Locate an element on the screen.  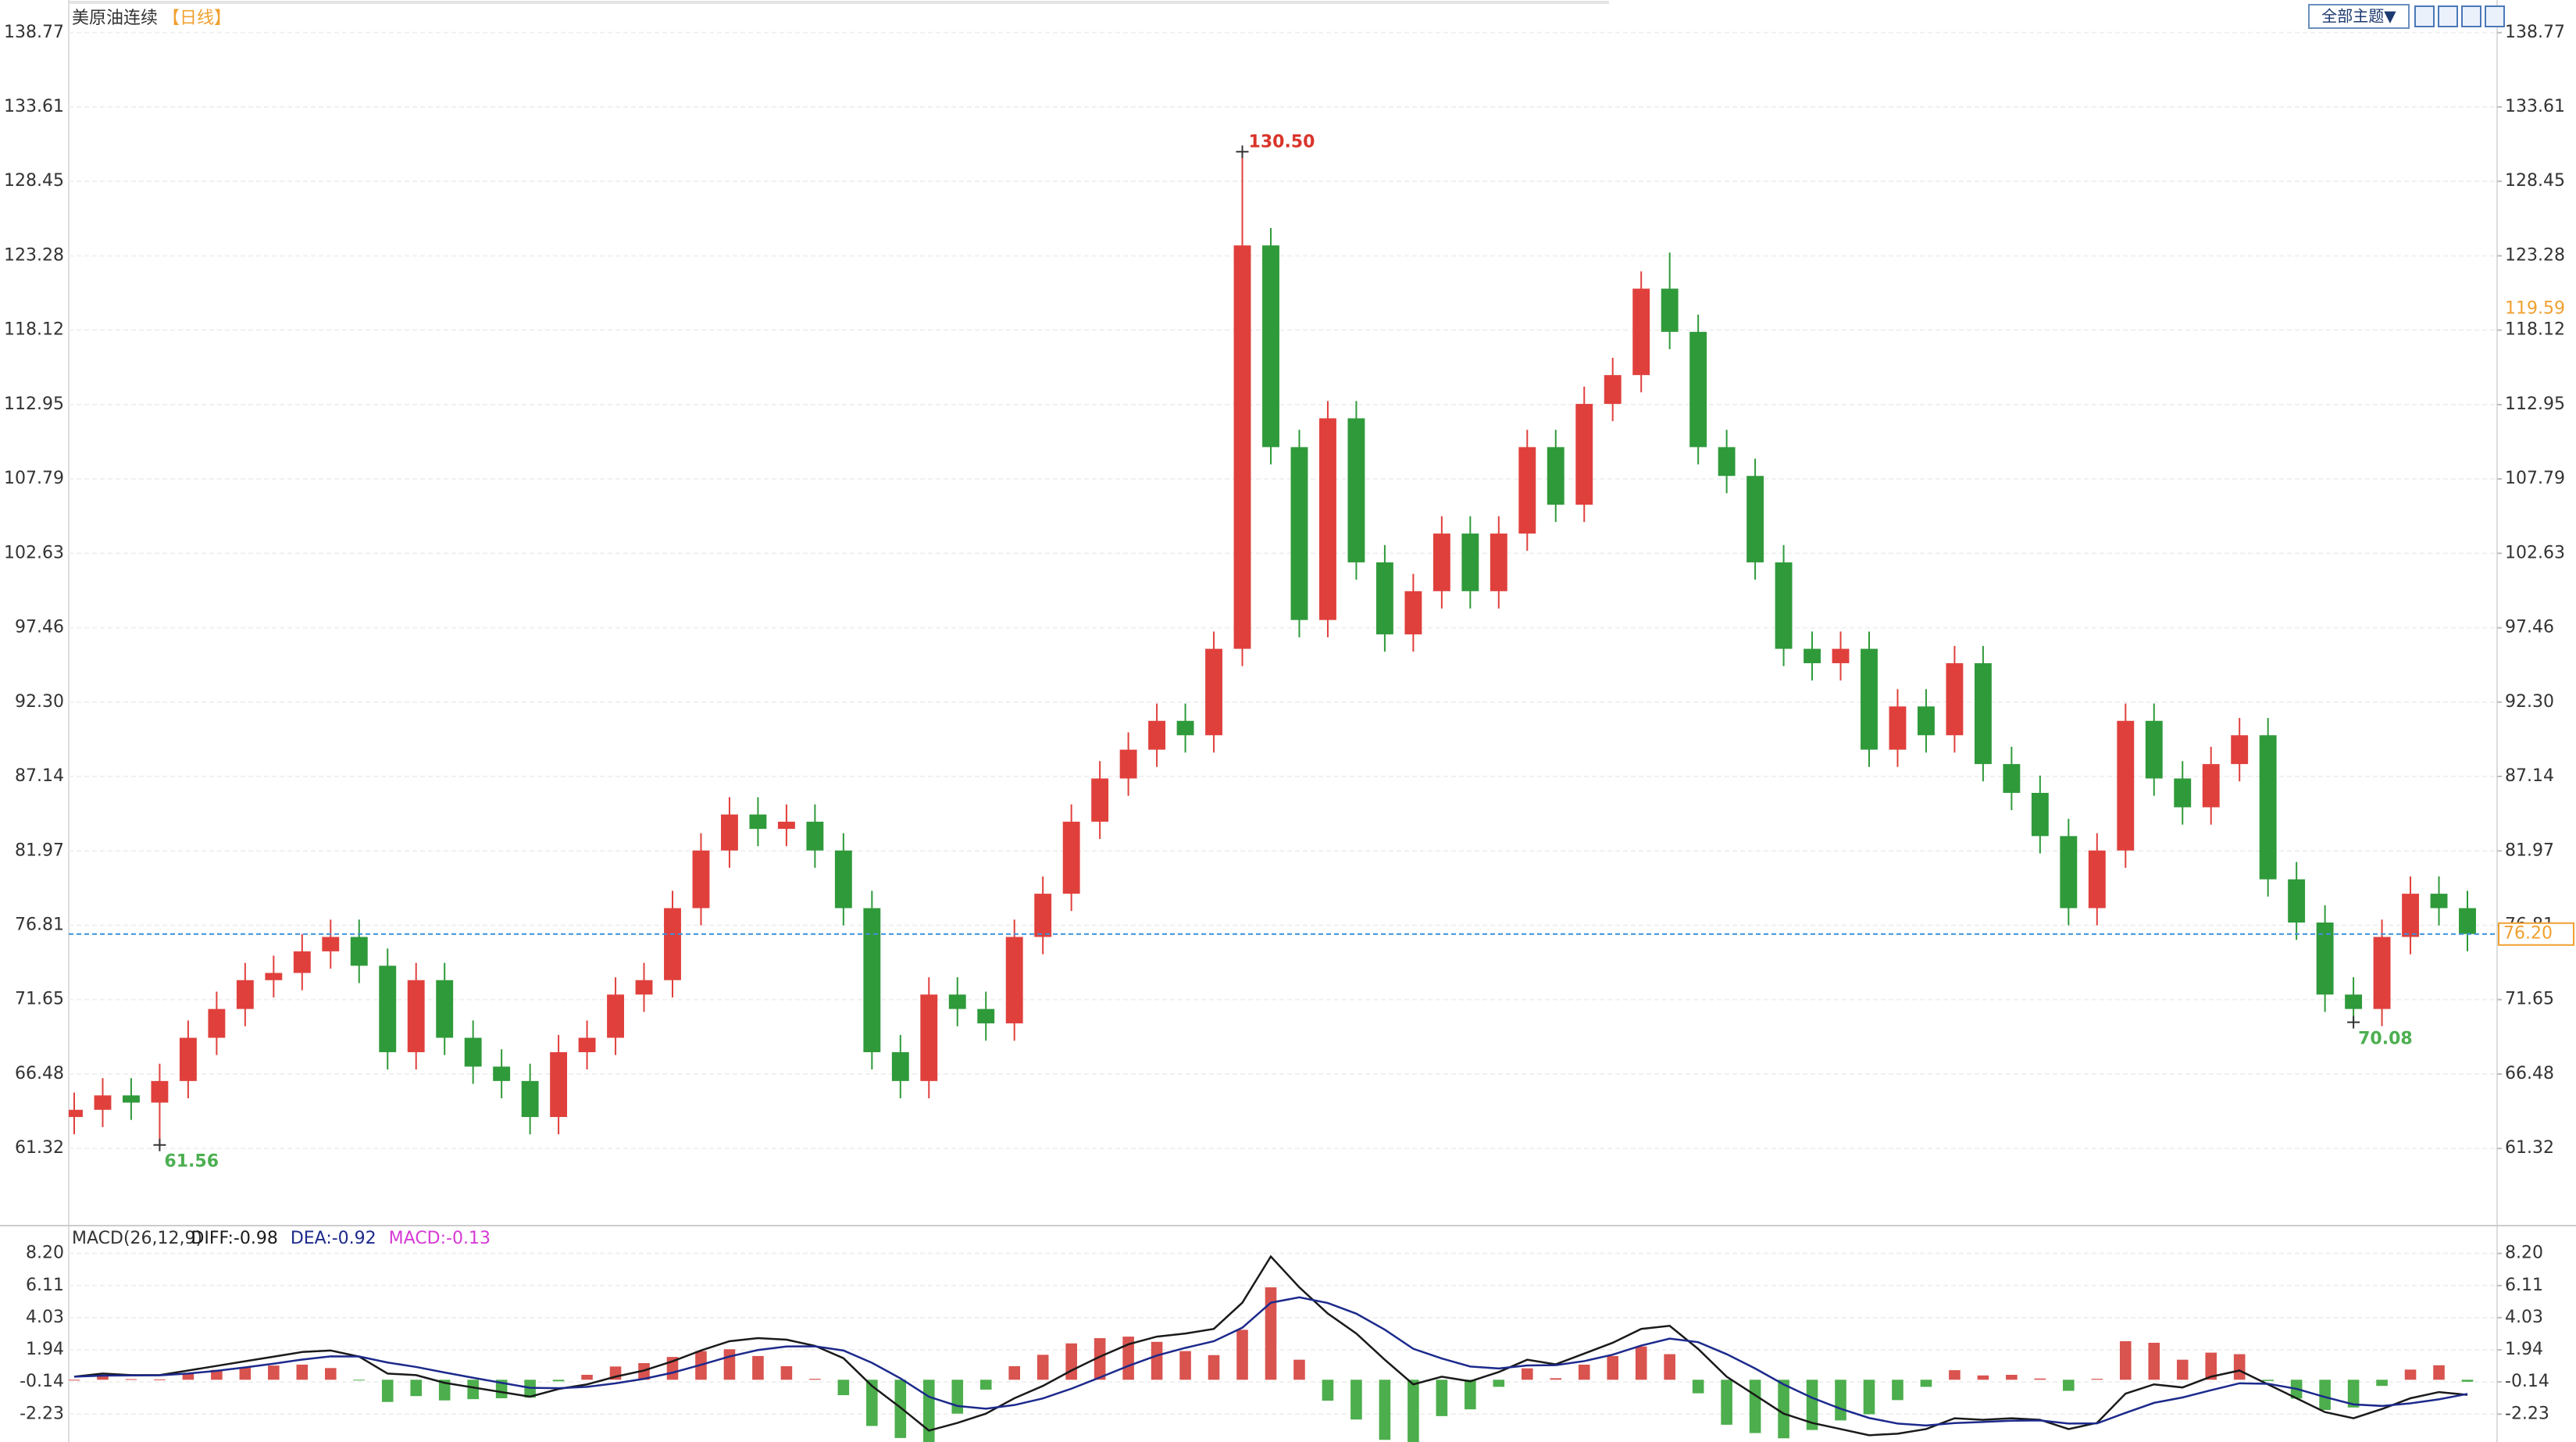
theme-button is located at coordinates (2359, 16).